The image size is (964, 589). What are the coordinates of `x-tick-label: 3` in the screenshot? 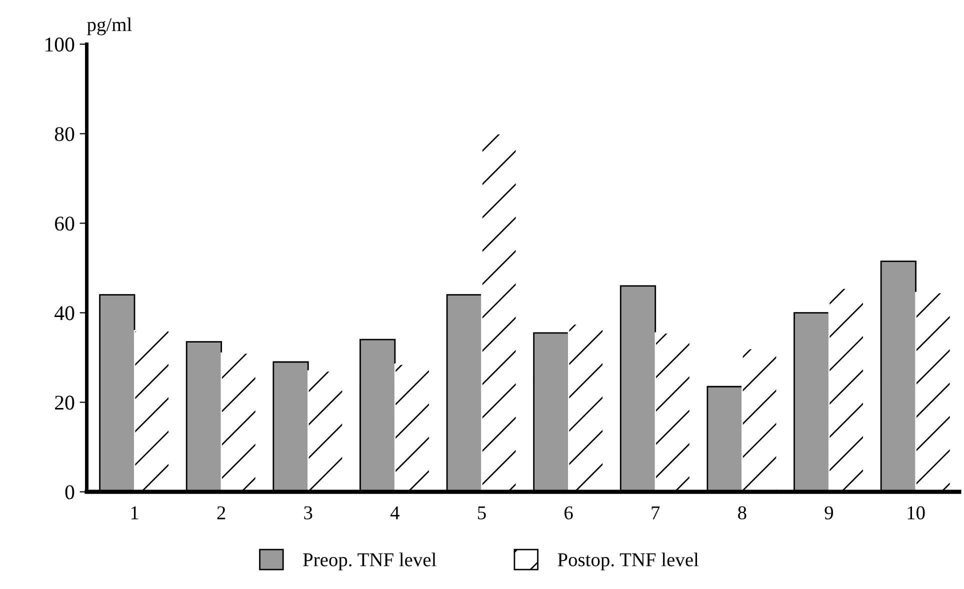 It's located at (308, 513).